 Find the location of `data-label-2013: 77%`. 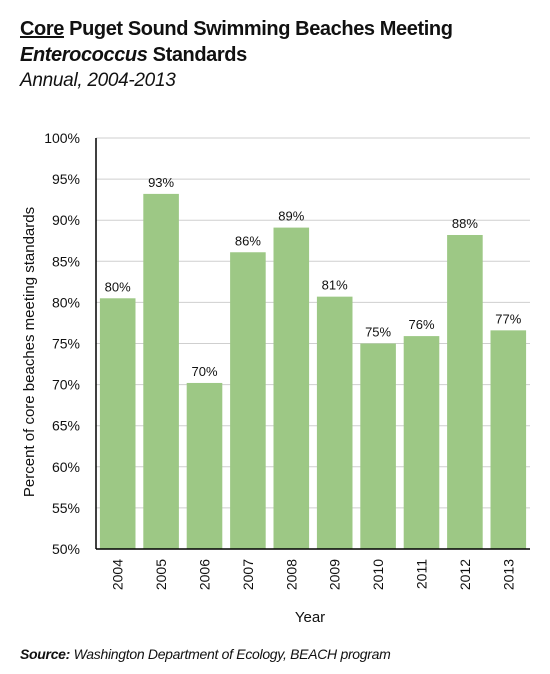

data-label-2013: 77% is located at coordinates (508, 318).